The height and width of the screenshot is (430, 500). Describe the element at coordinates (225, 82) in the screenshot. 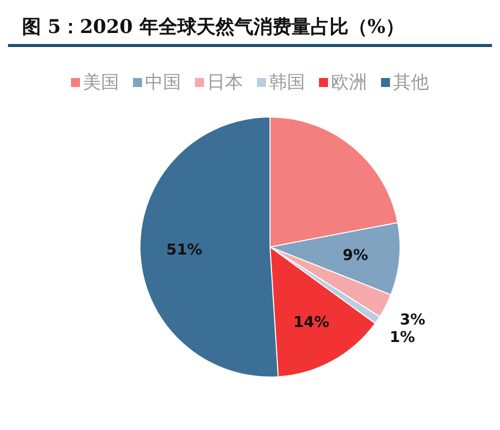

I see `legend-label: 日本` at that location.